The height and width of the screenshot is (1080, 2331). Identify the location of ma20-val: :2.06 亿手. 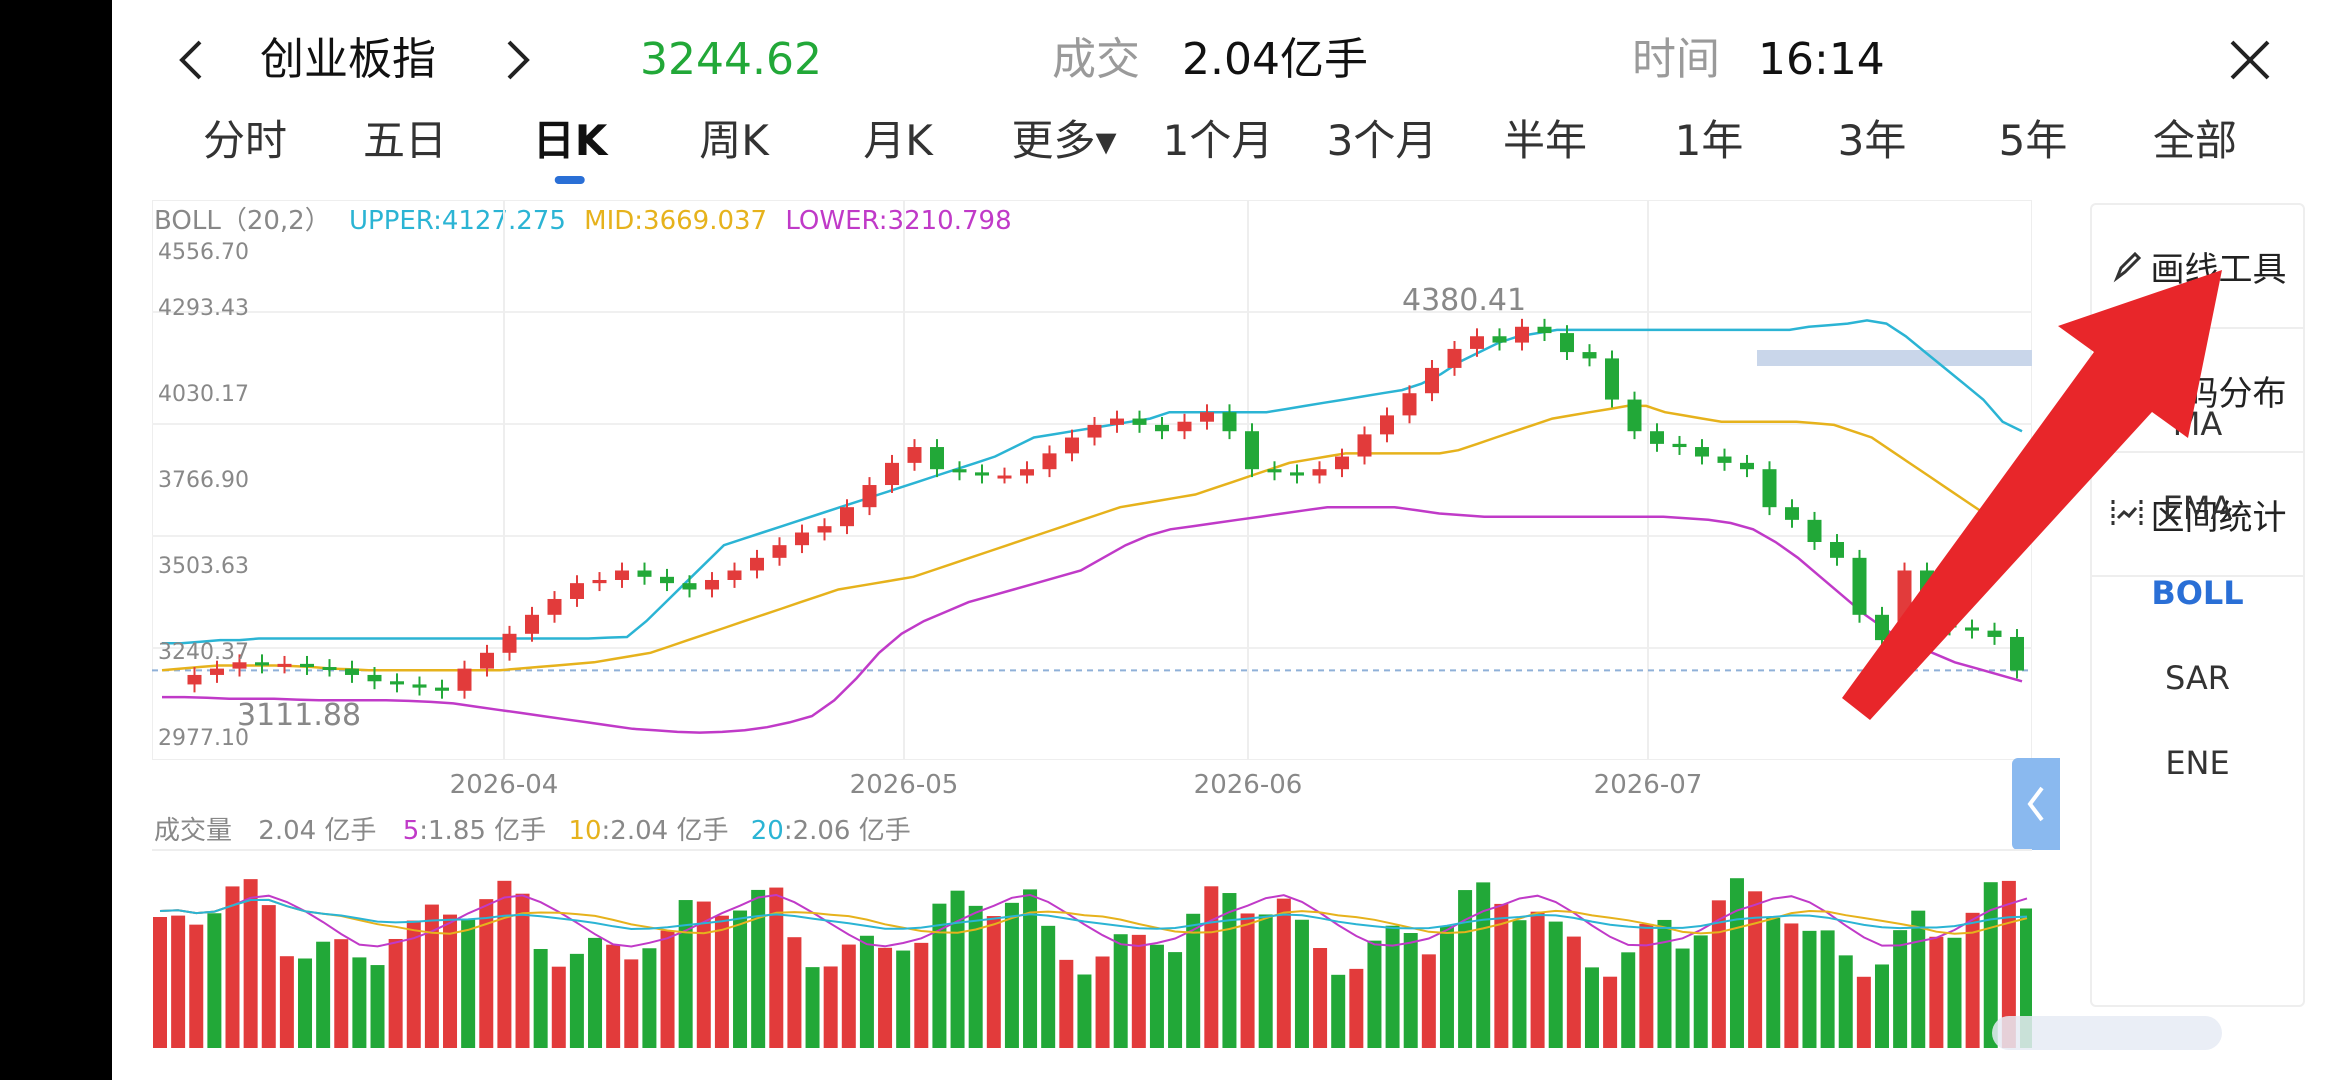
(847, 831).